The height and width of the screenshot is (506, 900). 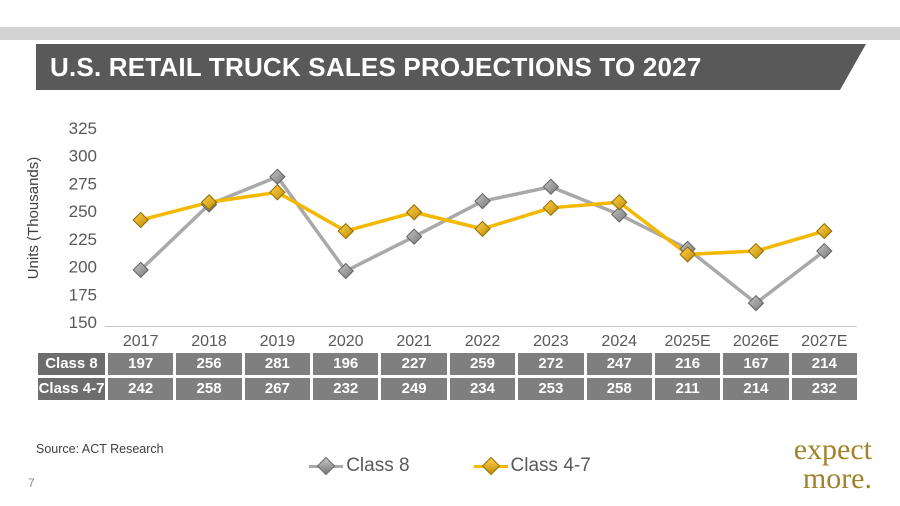 What do you see at coordinates (71, 364) in the screenshot?
I see `table-row-label: Class 8` at bounding box center [71, 364].